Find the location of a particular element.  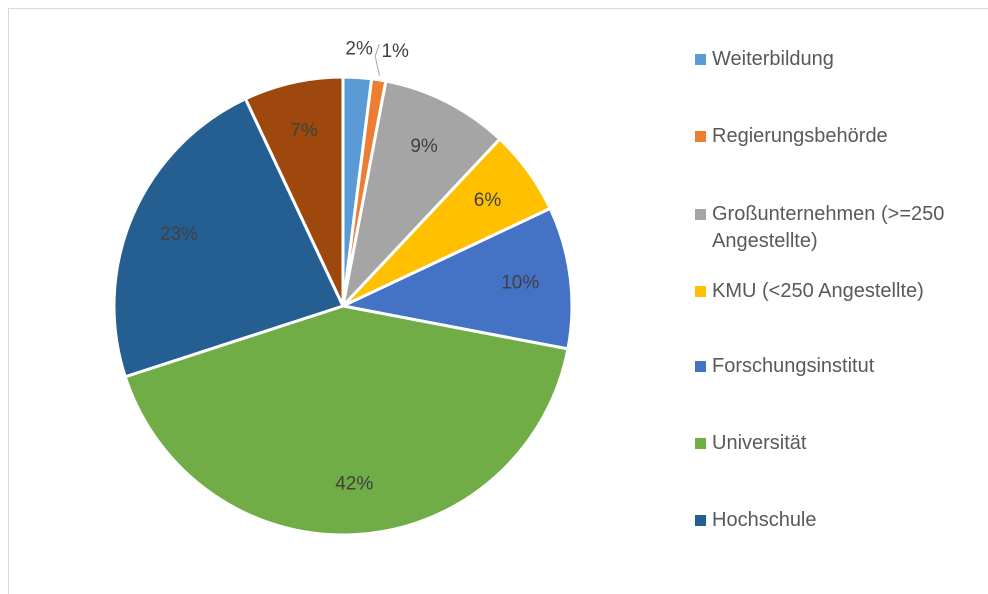

legend-item: Forschungsinstitut is located at coordinates (835, 366).